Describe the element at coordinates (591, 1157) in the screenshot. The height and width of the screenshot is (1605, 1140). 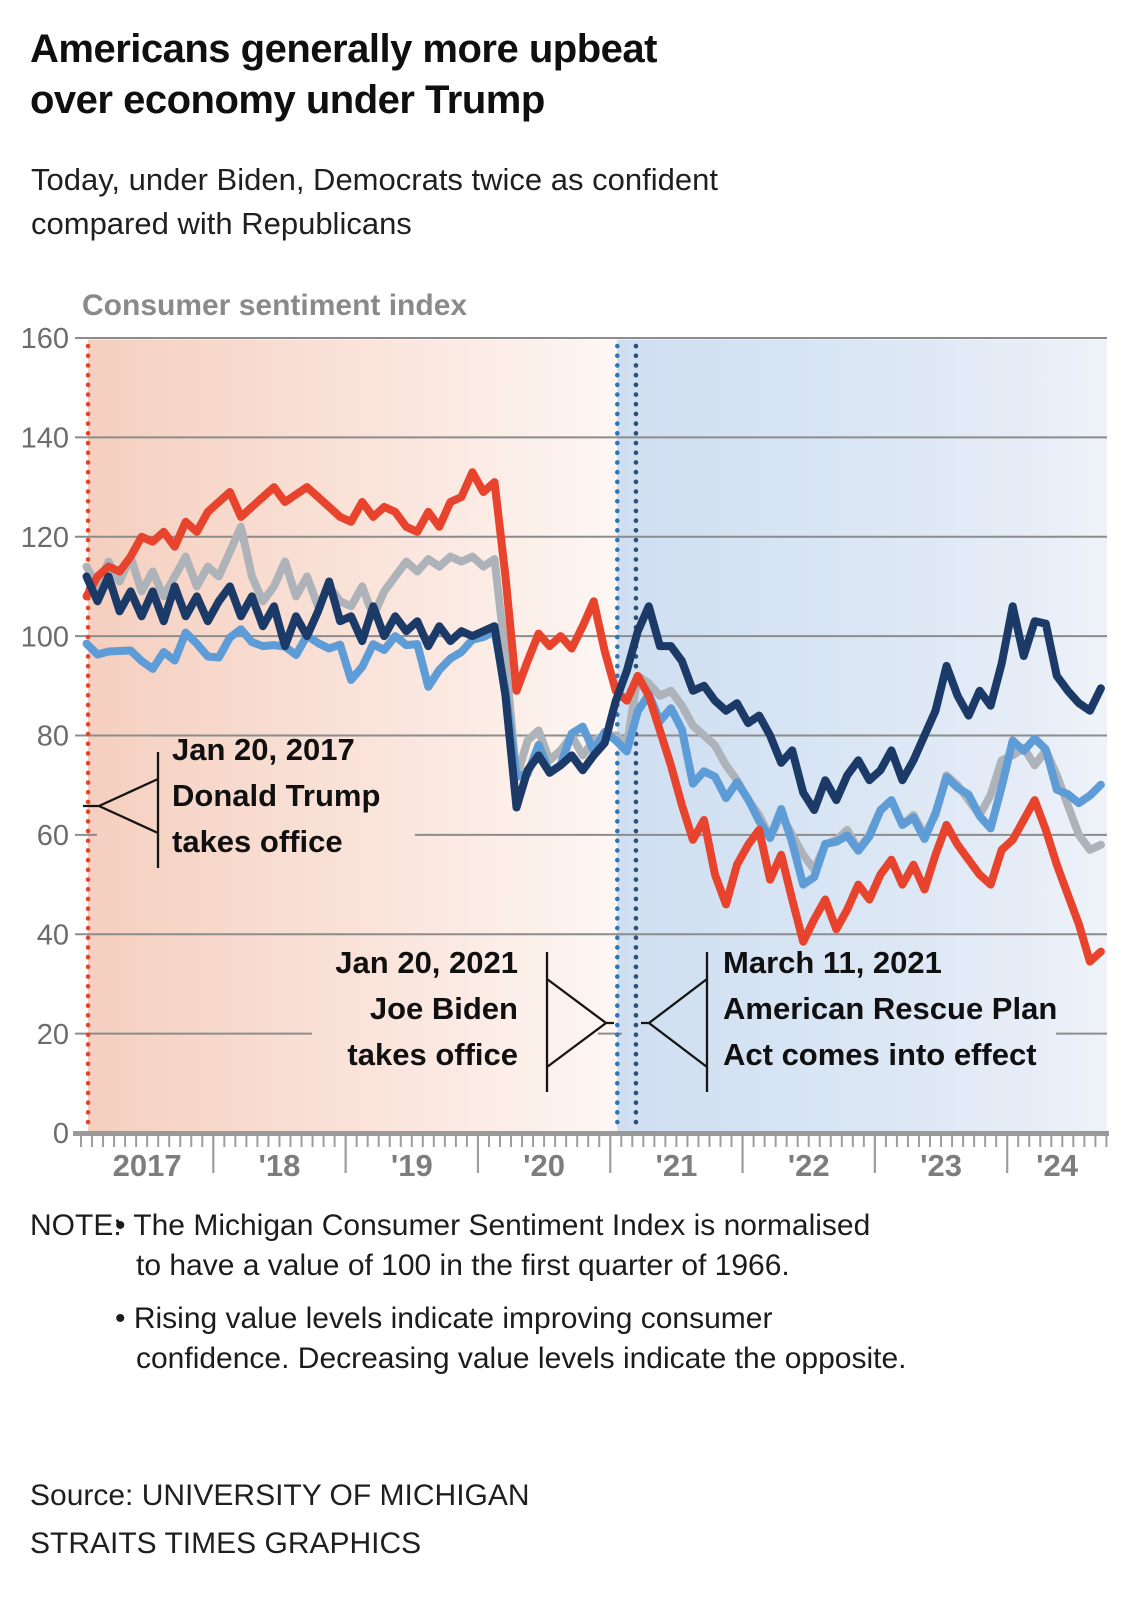
I see `axes: 2017 '18 '19 '20 '21 '22 '23 '24` at that location.